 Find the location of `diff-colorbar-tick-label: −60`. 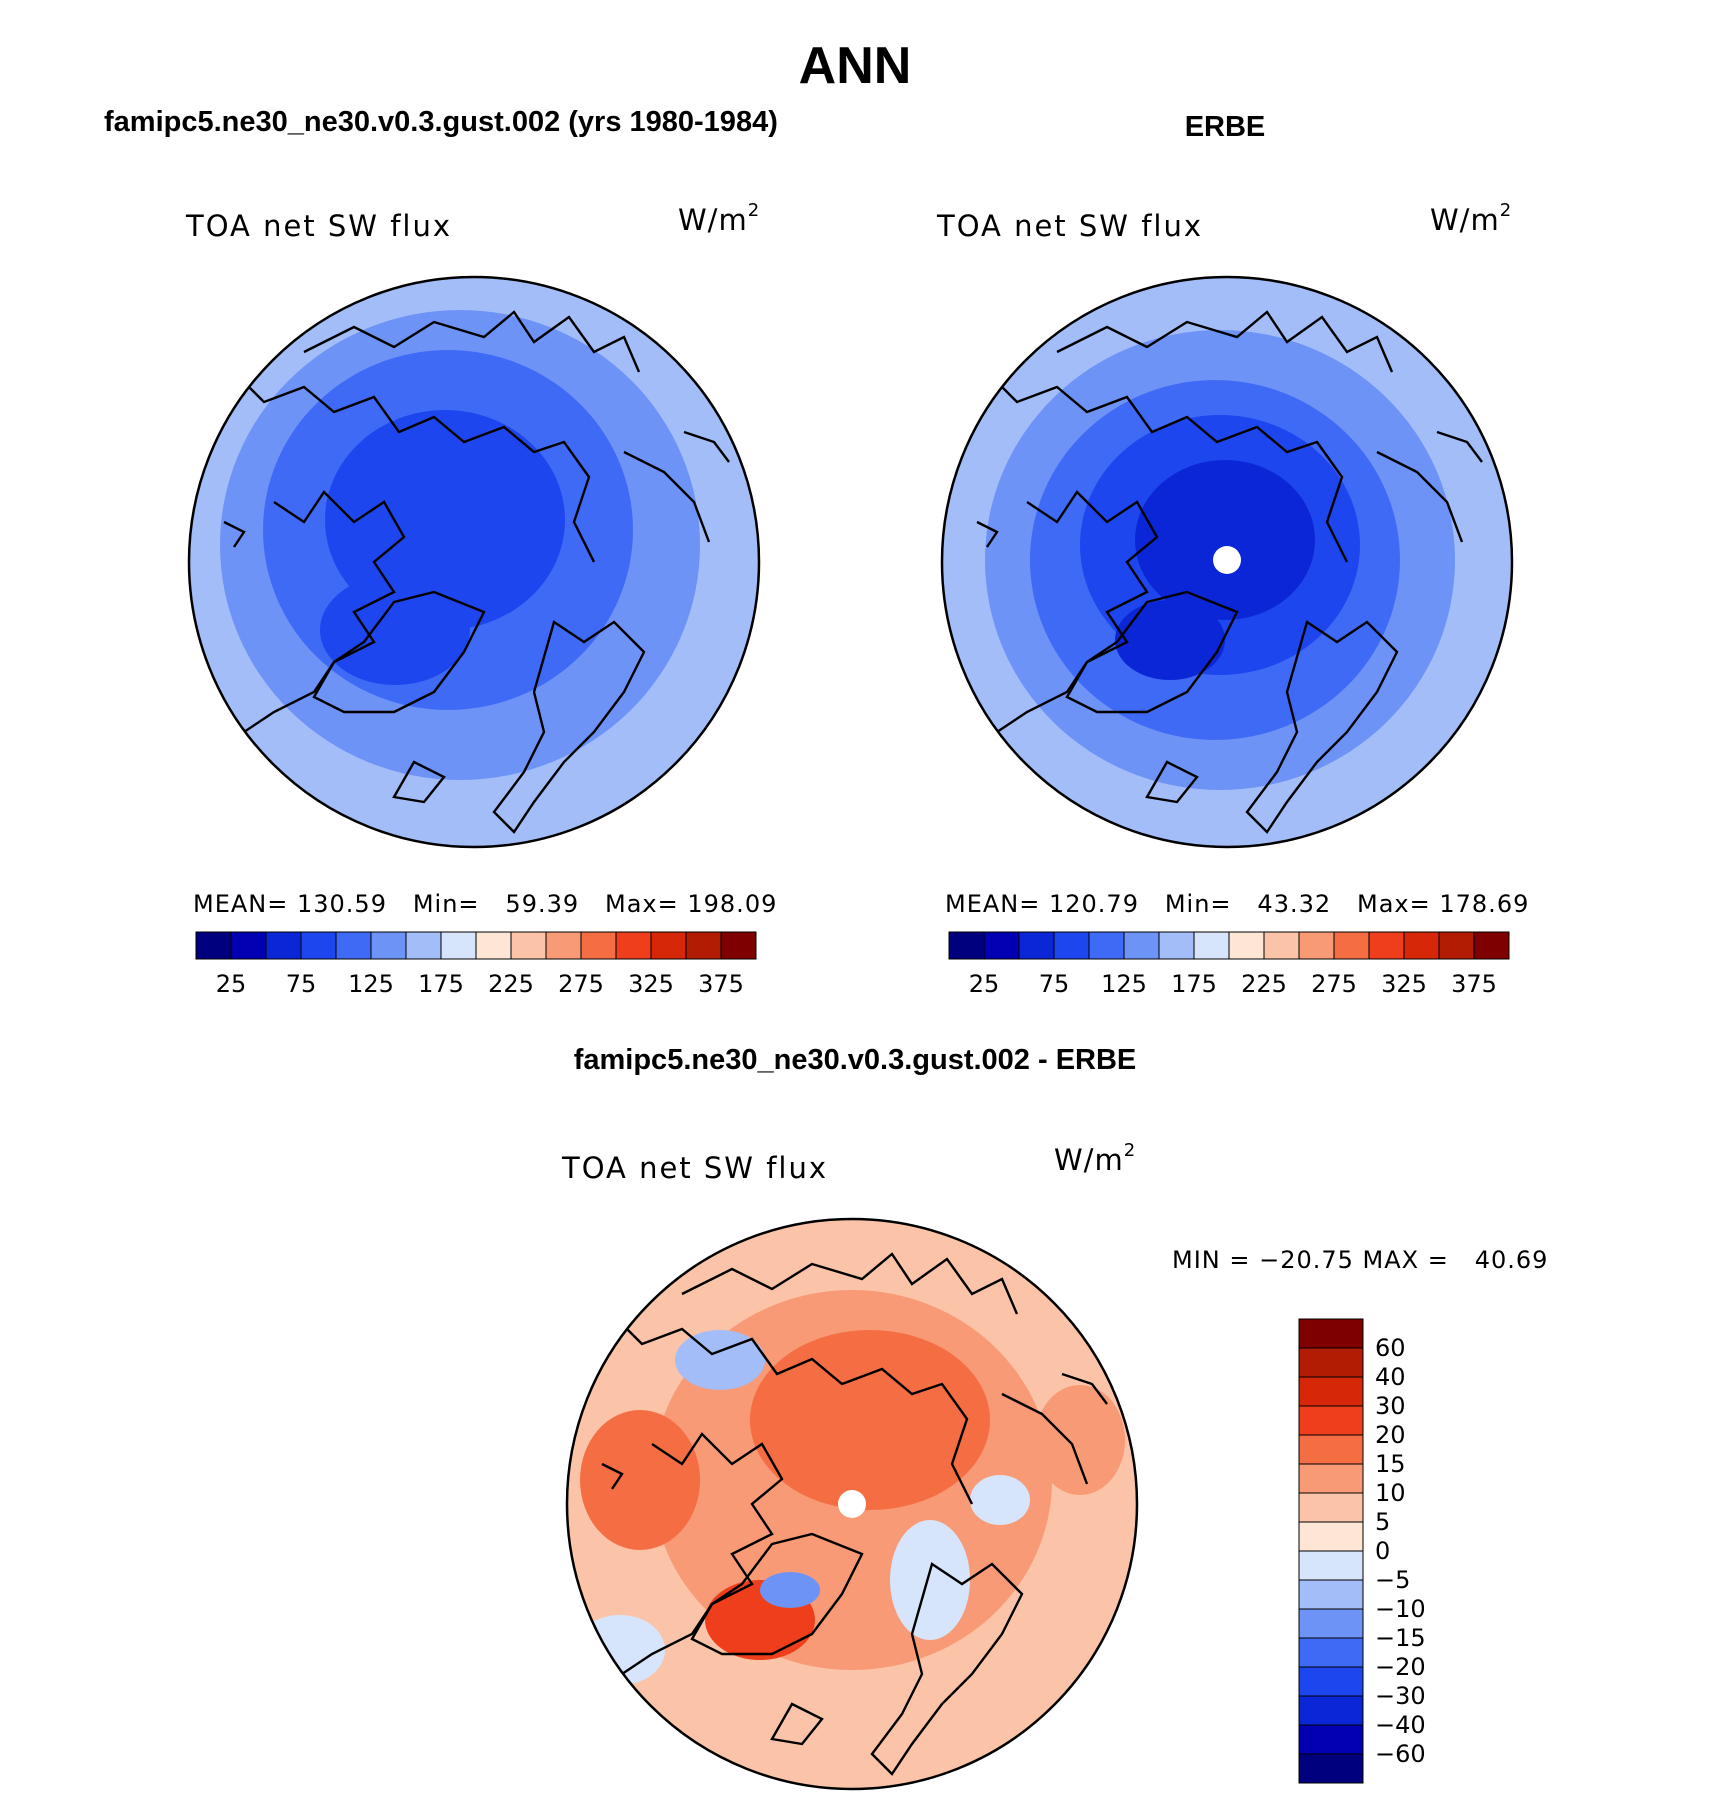

diff-colorbar-tick-label: −60 is located at coordinates (1400, 1754).